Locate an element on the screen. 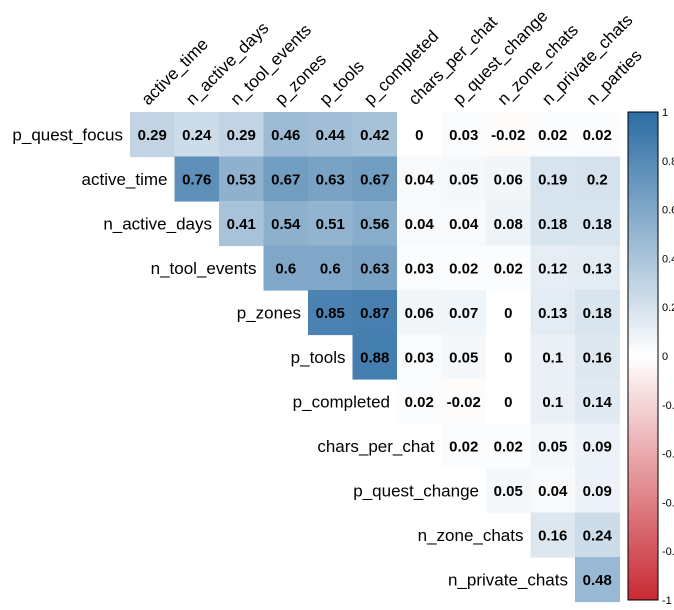  cell-value-label: 0.42 is located at coordinates (374, 135).